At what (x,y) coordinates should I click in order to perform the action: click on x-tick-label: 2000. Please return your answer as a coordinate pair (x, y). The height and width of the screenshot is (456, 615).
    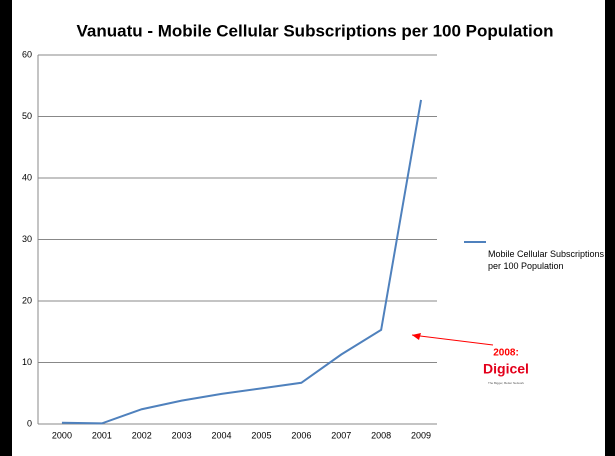
    Looking at the image, I should click on (62, 435).